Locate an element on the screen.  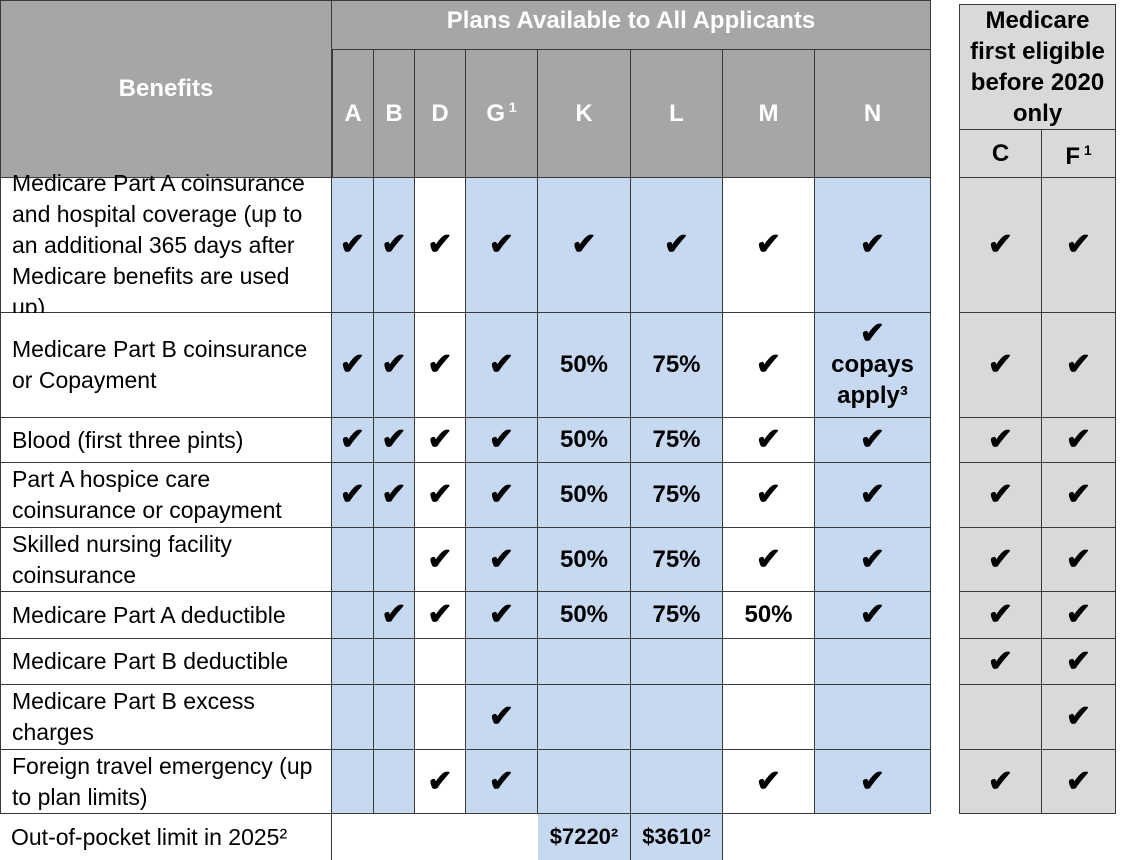
benefit-label: Skilled nursing facility coinsurance is located at coordinates (166, 560).